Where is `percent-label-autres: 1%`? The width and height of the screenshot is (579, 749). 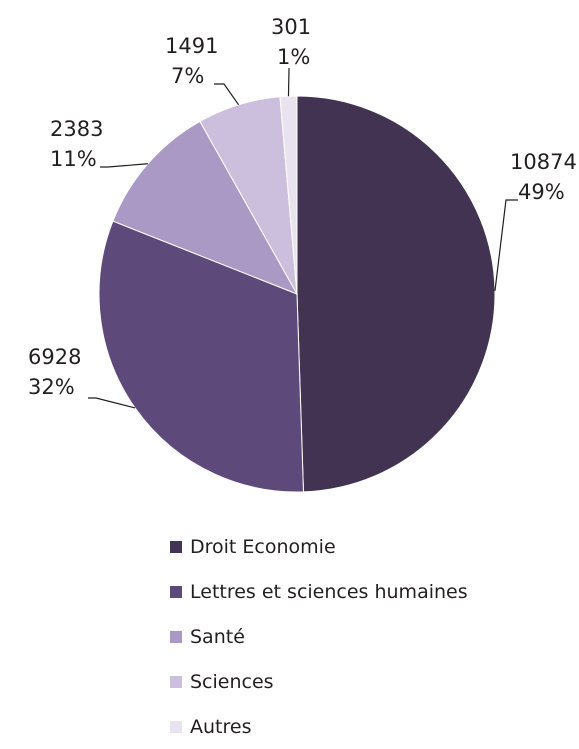 percent-label-autres: 1% is located at coordinates (293, 57).